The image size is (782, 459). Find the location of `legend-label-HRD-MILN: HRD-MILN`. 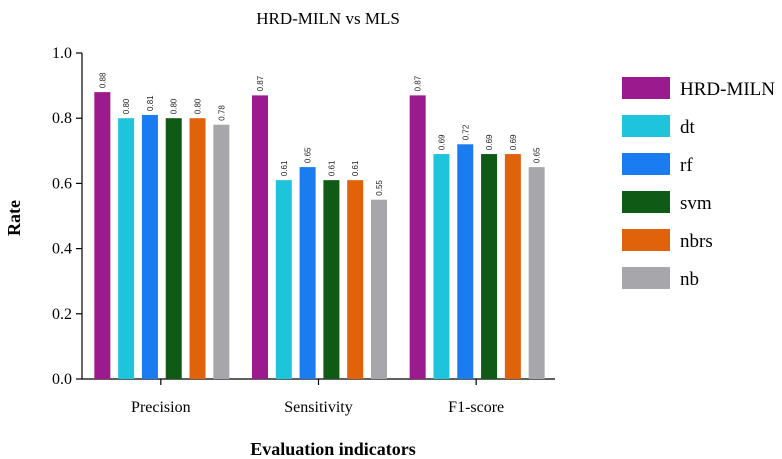

legend-label-HRD-MILN: HRD-MILN is located at coordinates (727, 89).